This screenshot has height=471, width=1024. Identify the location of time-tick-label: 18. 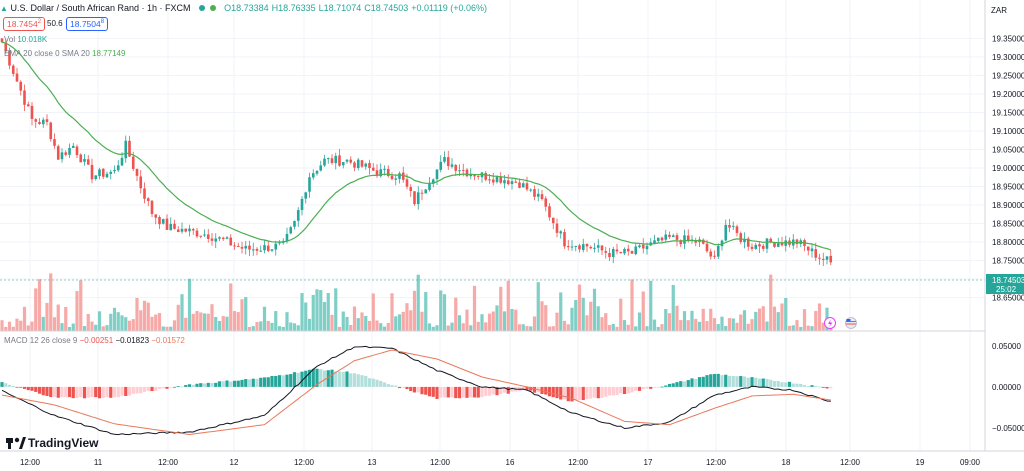
(786, 462).